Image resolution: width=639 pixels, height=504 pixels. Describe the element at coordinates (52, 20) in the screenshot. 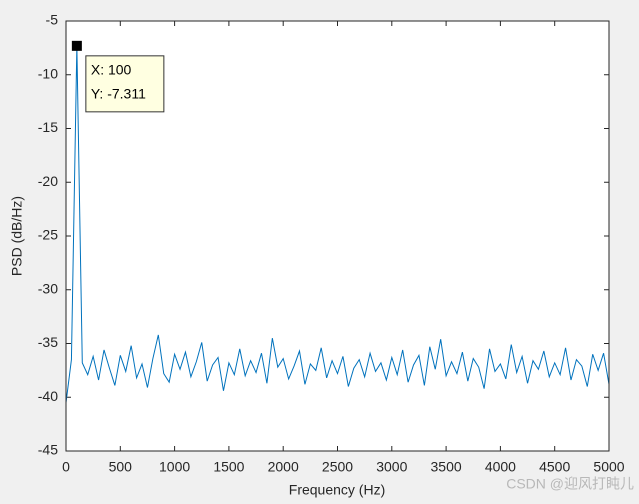

I see `y-tick-label: -5` at that location.